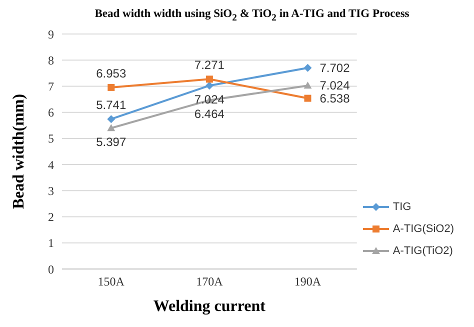  Describe the element at coordinates (209, 306) in the screenshot. I see `x-axis-title: Welding current` at that location.